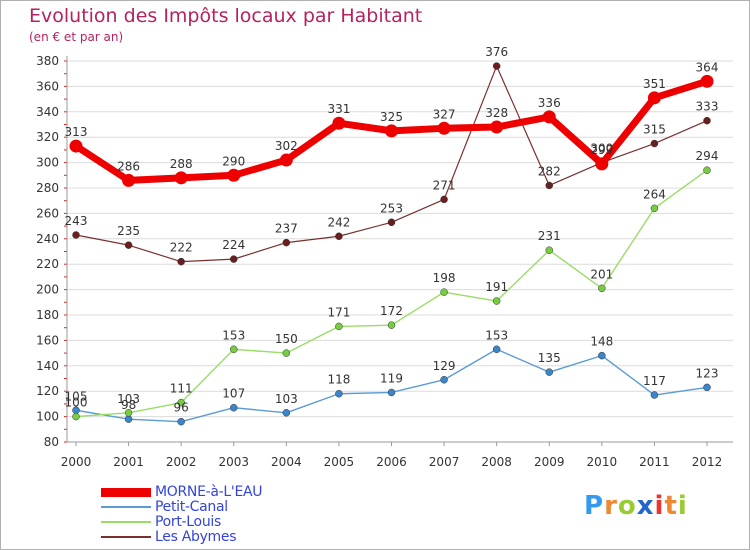 The image size is (750, 550). Describe the element at coordinates (47, 188) in the screenshot. I see `y-tick-label: 280` at that location.